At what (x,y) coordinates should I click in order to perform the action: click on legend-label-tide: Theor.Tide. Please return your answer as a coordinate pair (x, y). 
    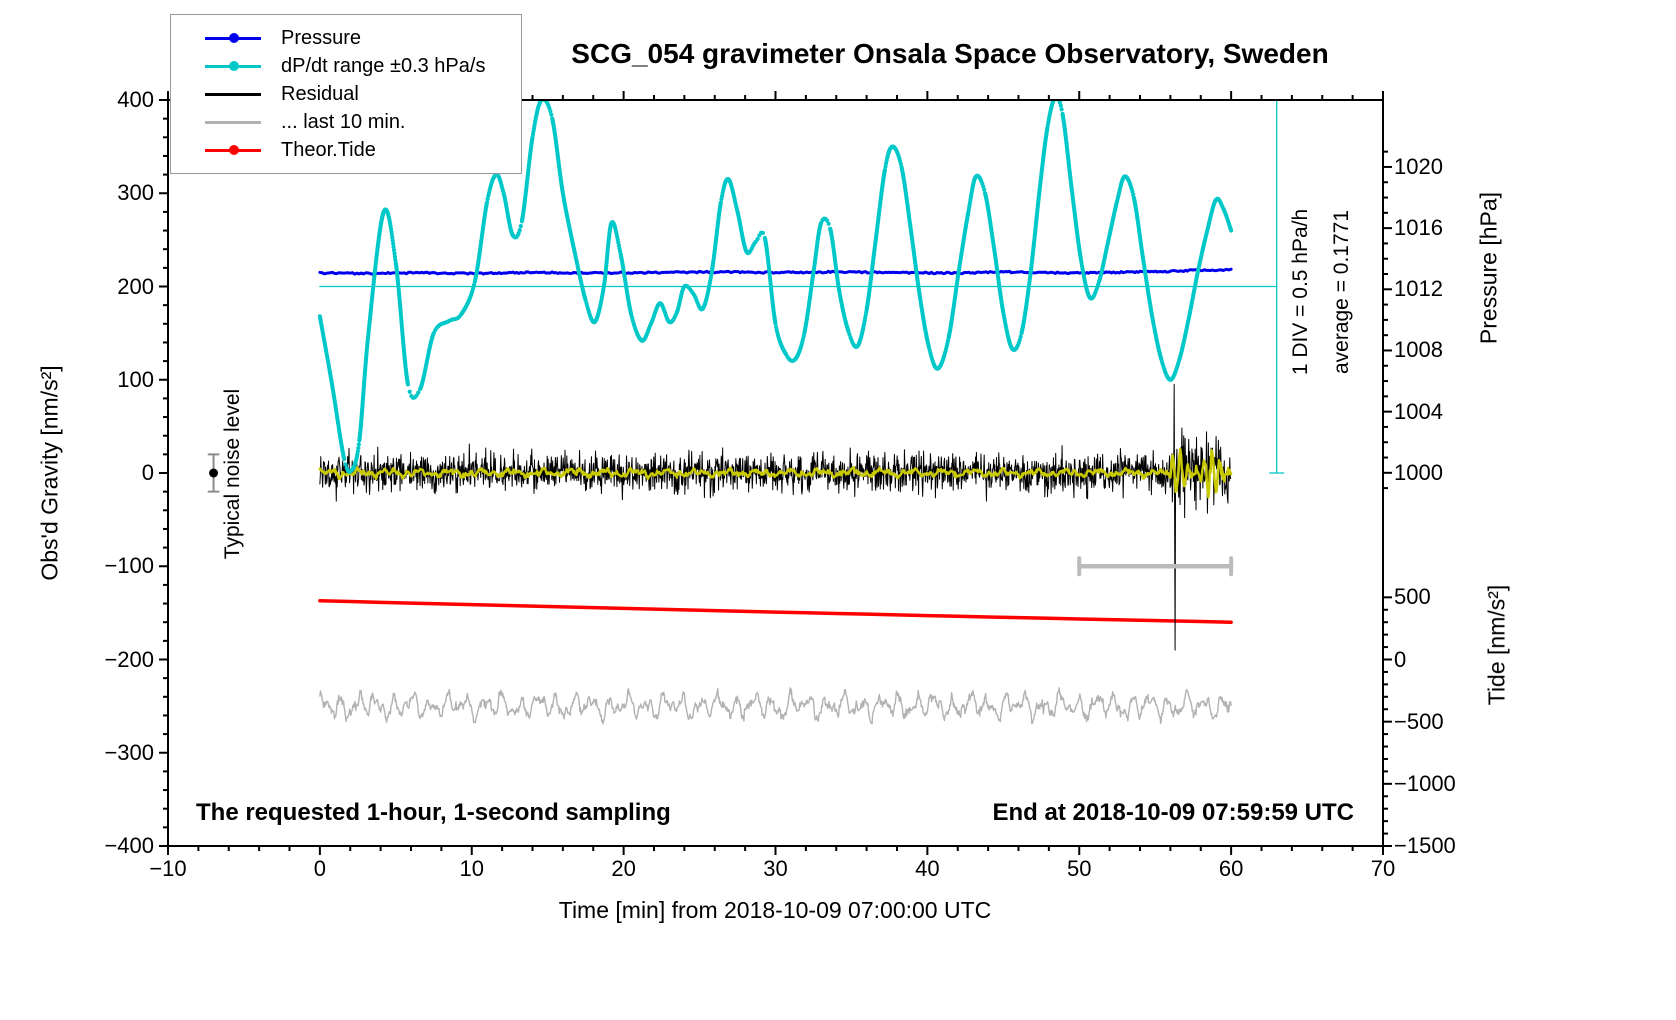
    Looking at the image, I should click on (328, 149).